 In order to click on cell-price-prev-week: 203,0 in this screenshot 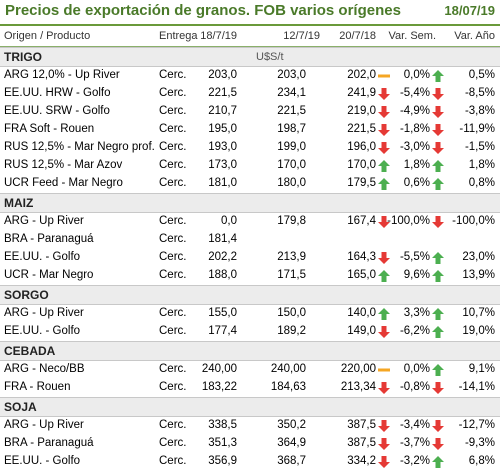, I will do `click(291, 75)`.